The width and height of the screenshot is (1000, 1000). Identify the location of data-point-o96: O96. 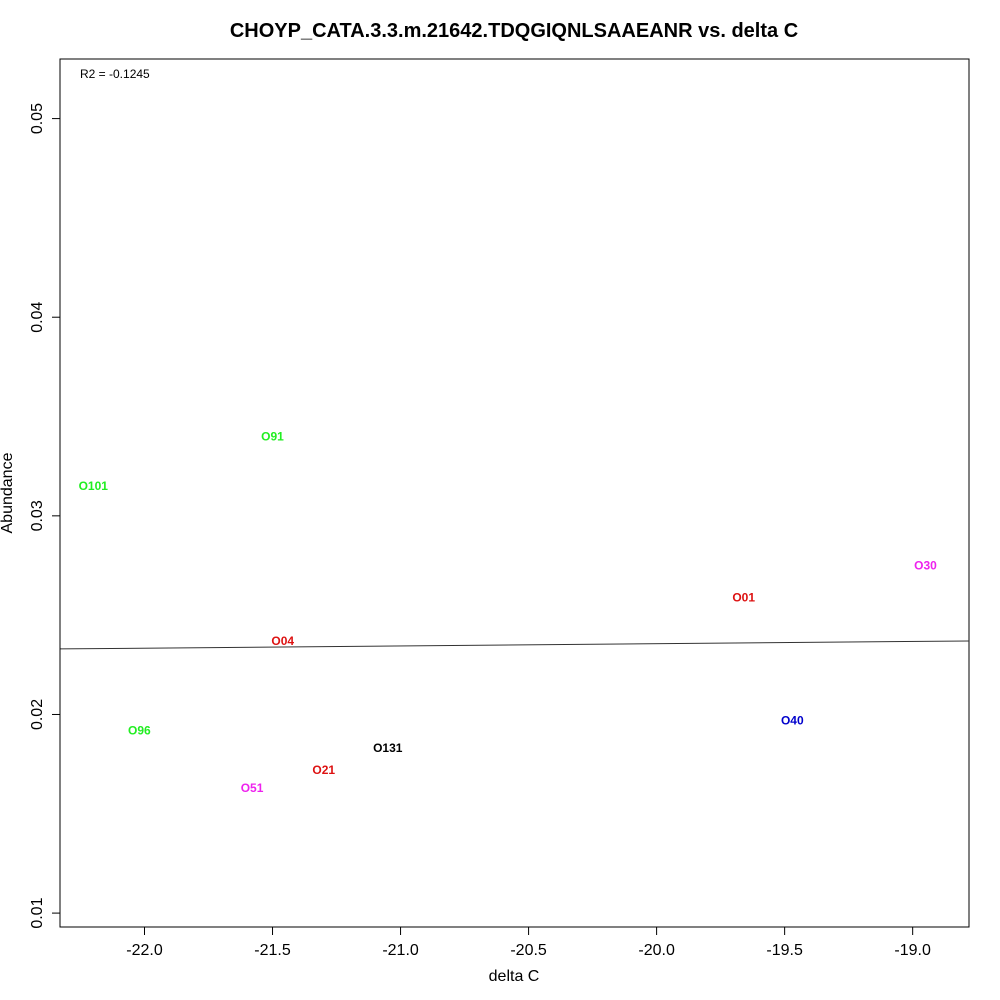
(139, 730).